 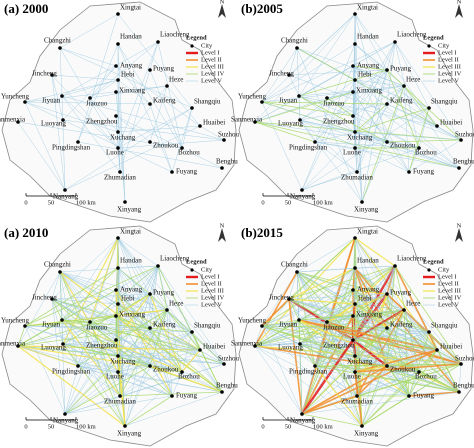 What do you see at coordinates (401, 293) in the screenshot?
I see `city-label: Puyang` at bounding box center [401, 293].